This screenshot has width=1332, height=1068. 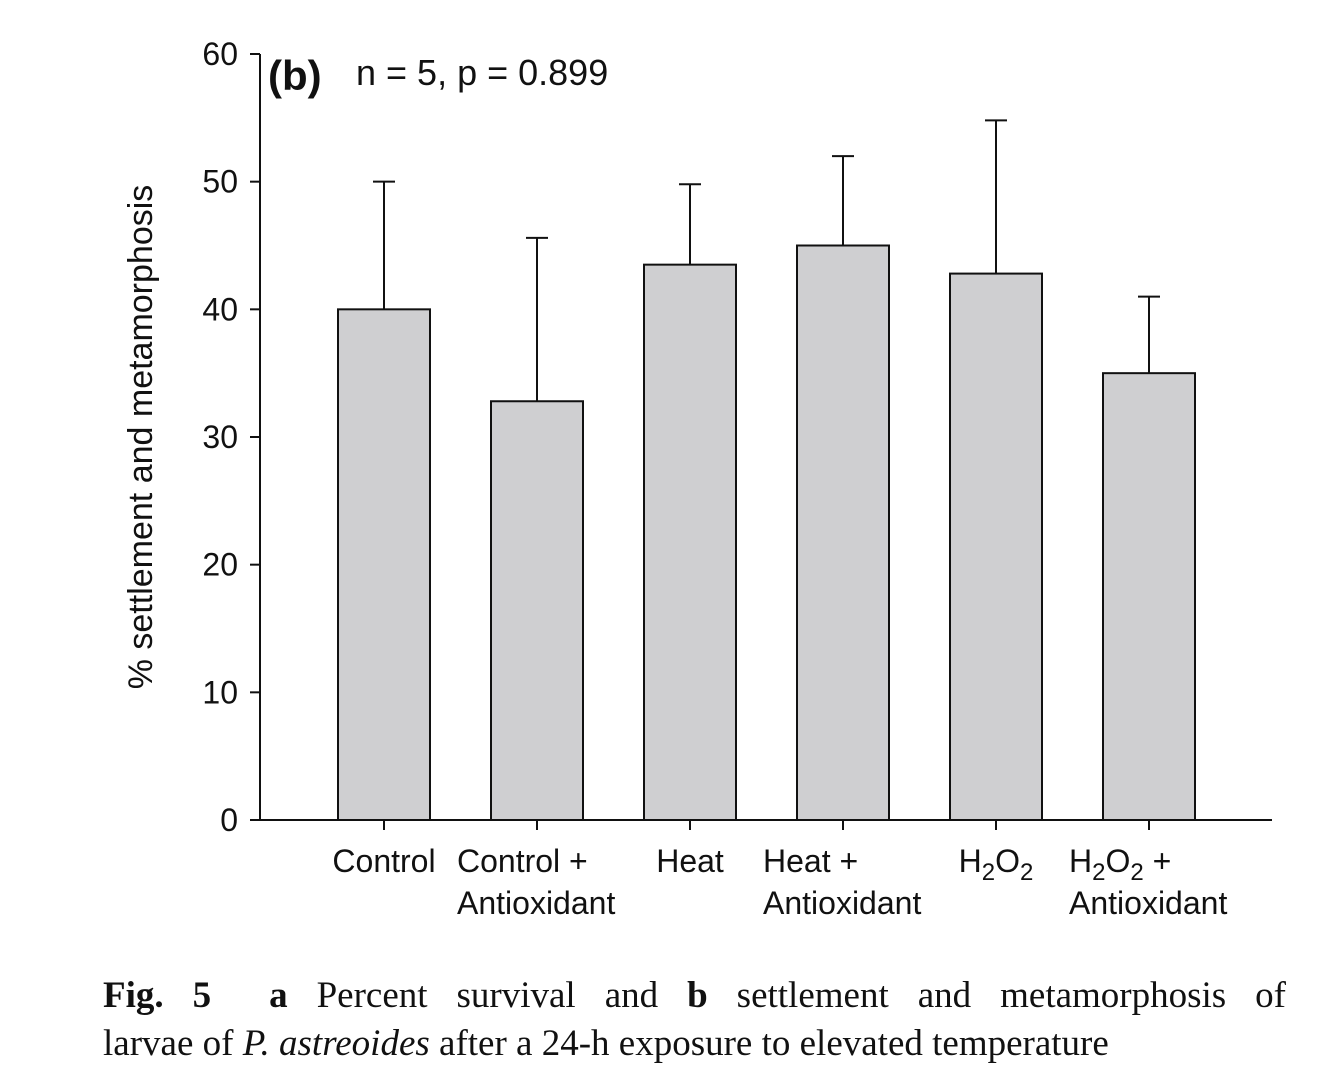 What do you see at coordinates (220, 182) in the screenshot?
I see `y-tick-label-50: 50` at bounding box center [220, 182].